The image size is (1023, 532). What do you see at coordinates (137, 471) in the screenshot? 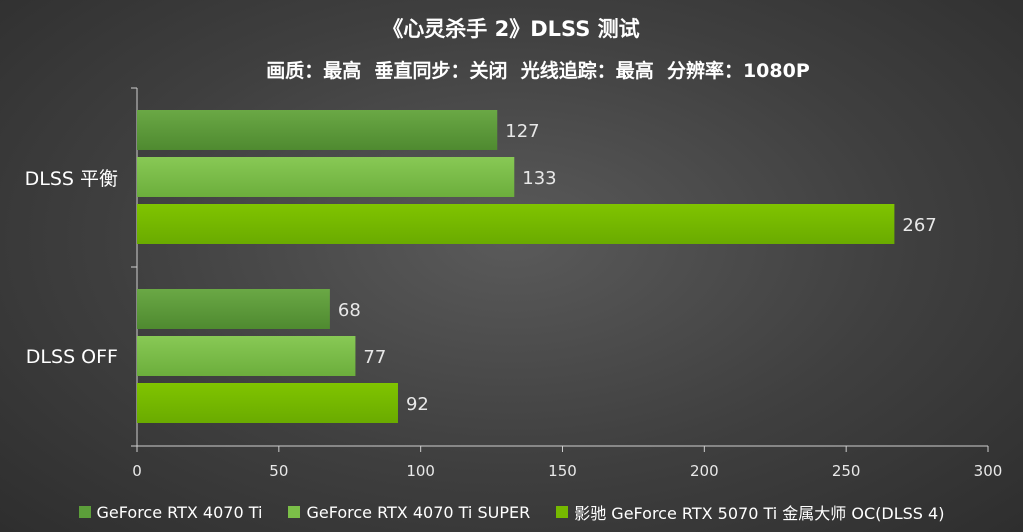
I see `x-tick-label: 0` at bounding box center [137, 471].